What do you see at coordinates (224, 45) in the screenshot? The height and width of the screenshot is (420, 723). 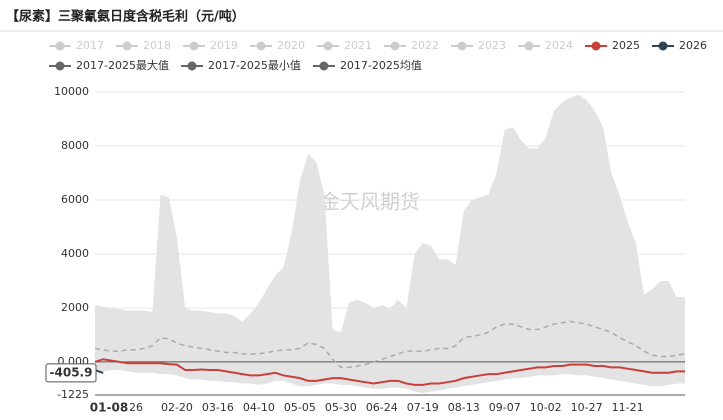 I see `legend-label: 2019` at bounding box center [224, 45].